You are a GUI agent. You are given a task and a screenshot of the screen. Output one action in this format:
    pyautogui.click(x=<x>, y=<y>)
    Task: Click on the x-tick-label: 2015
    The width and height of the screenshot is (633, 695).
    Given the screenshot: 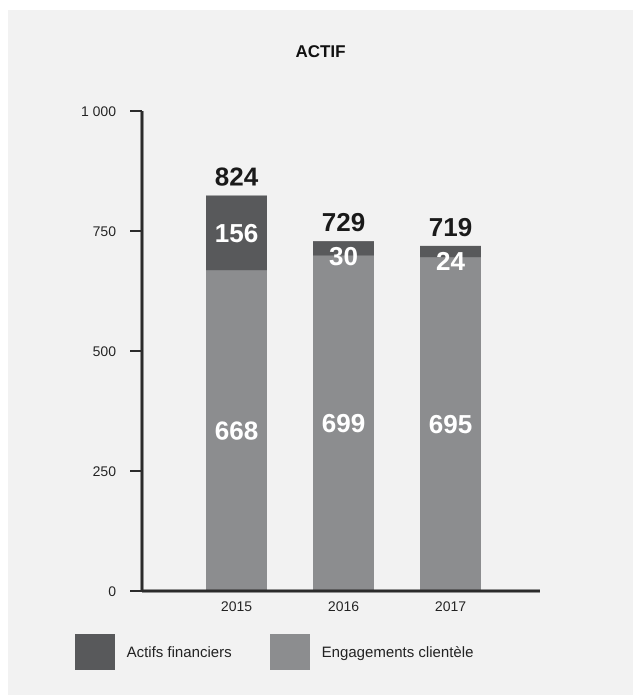 What is the action you would take?
    pyautogui.click(x=236, y=606)
    